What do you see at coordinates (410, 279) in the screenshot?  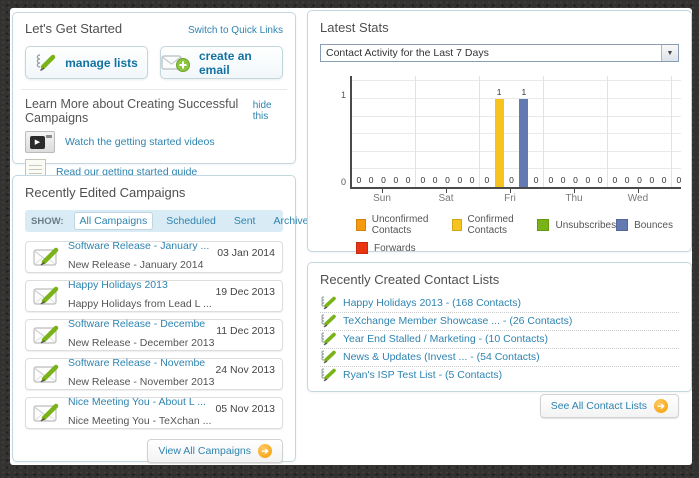 I see `contact-lists-title: Recently Created Contact Lists` at bounding box center [410, 279].